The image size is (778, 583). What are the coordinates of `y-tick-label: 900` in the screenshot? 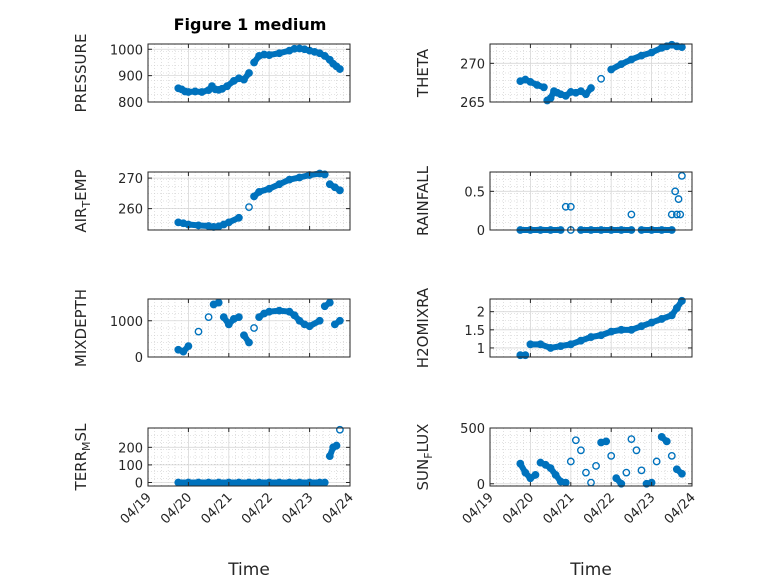 It's located at (130, 77).